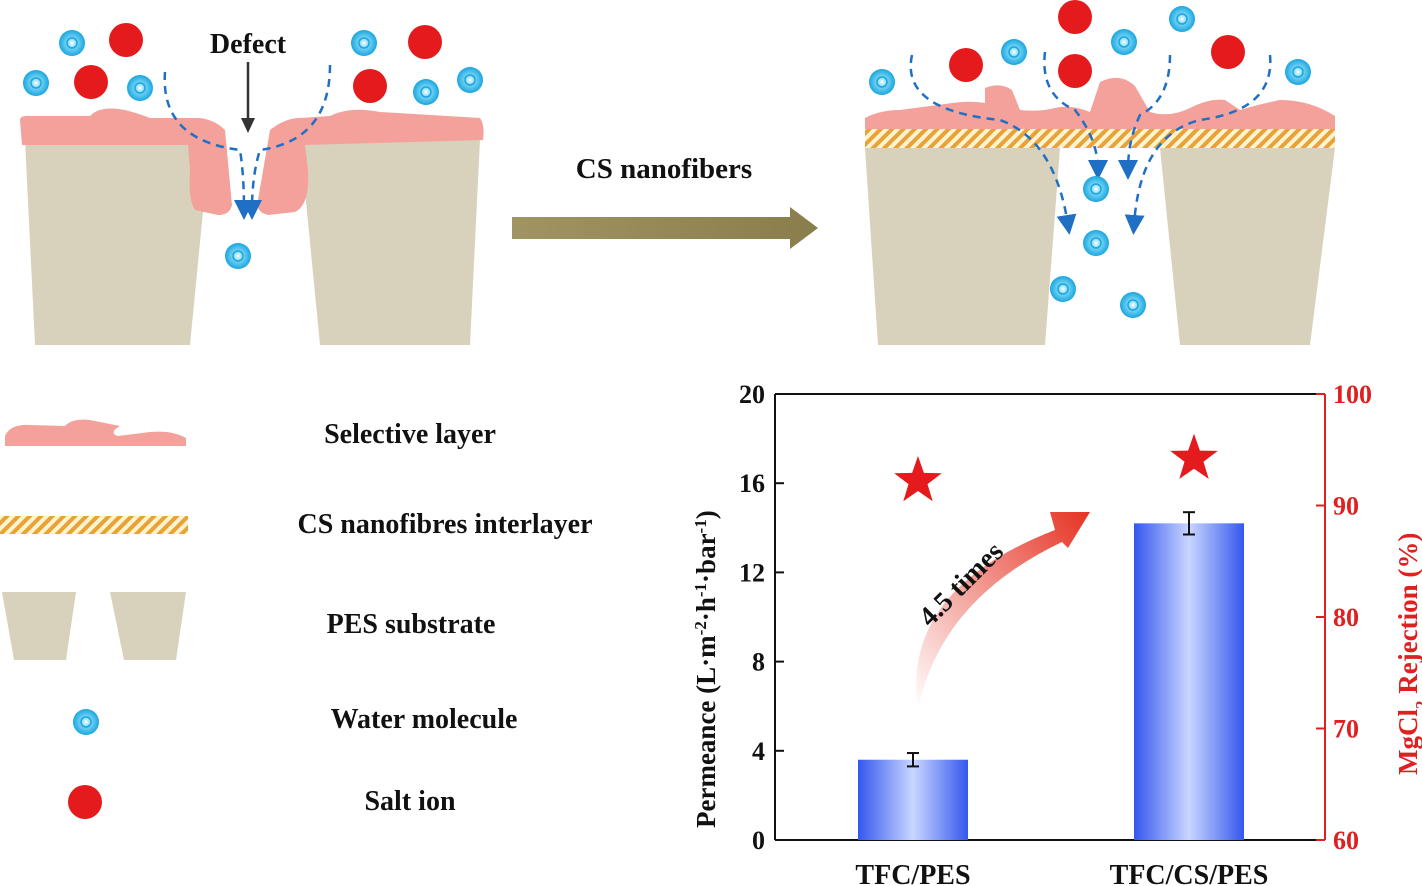 The image size is (1422, 886). Describe the element at coordinates (39, 626) in the screenshot. I see `legend-substrate-swatch-left` at that location.